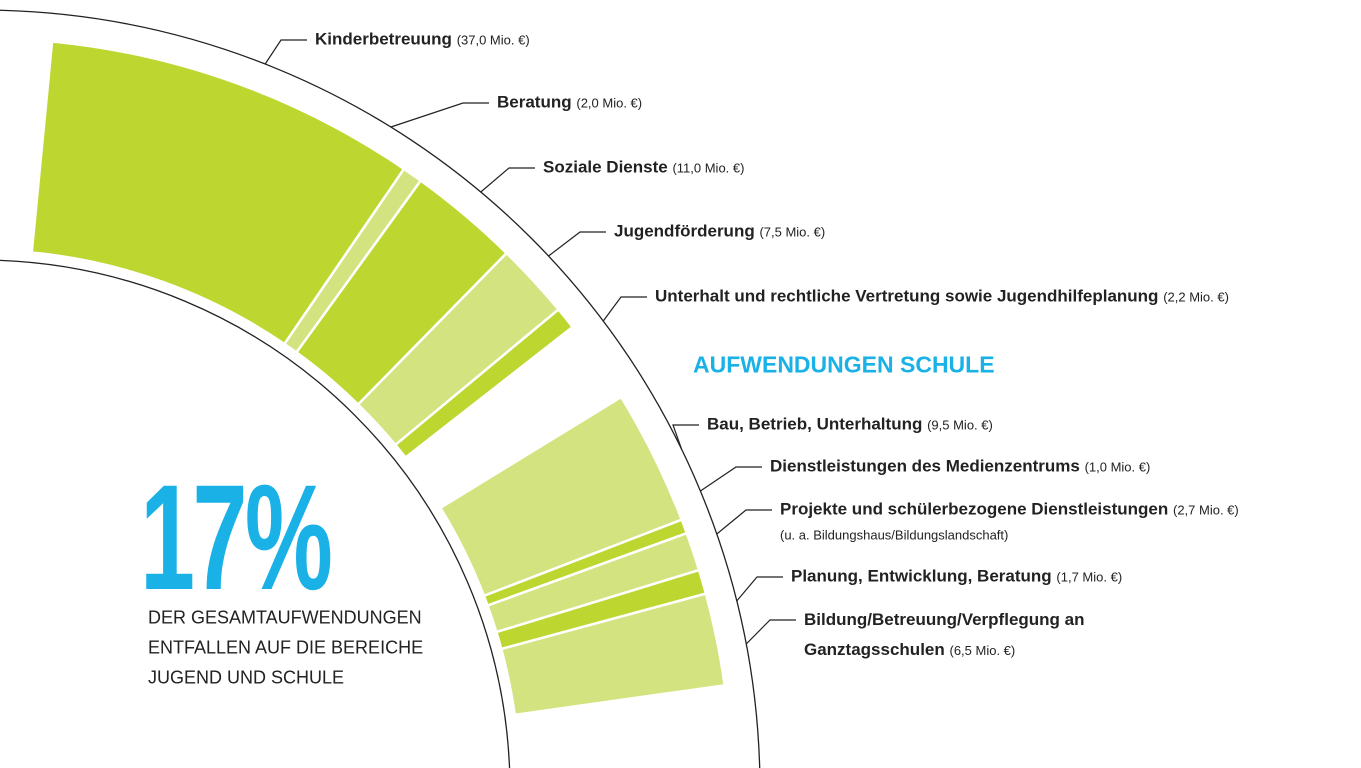 The image size is (1361, 768). Describe the element at coordinates (925, 466) in the screenshot. I see `label-name: Dienstleistungen des Medienzentrums` at that location.